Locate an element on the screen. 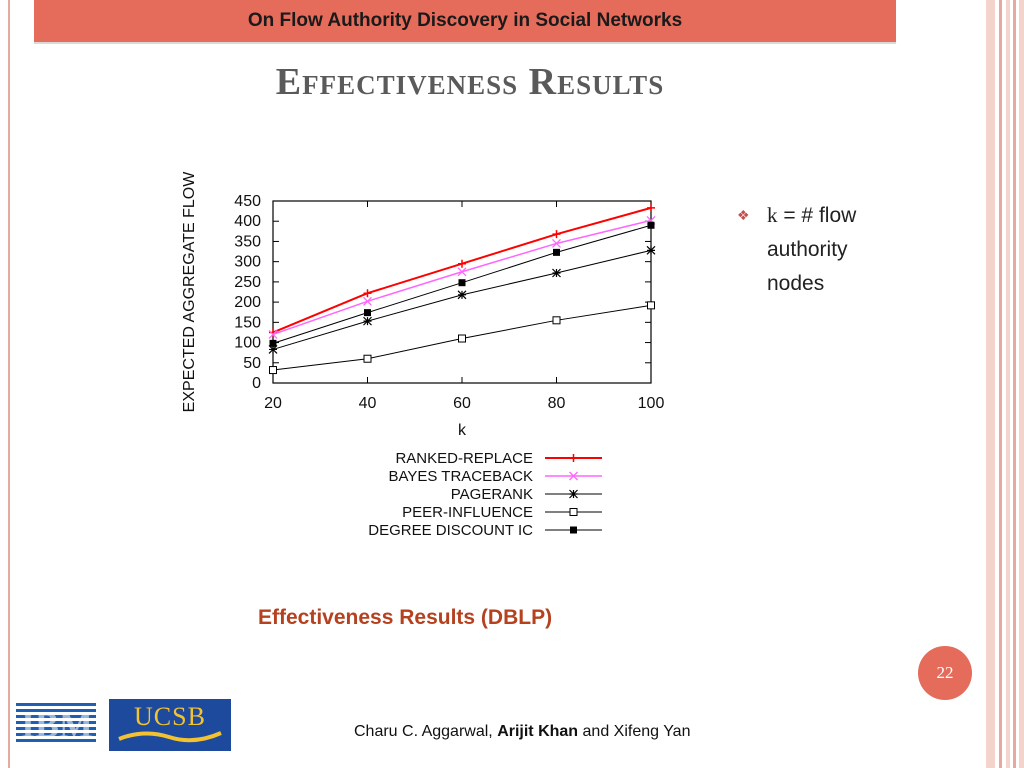 The width and height of the screenshot is (1024, 768). ucsb-logo: UCSB is located at coordinates (170, 725).